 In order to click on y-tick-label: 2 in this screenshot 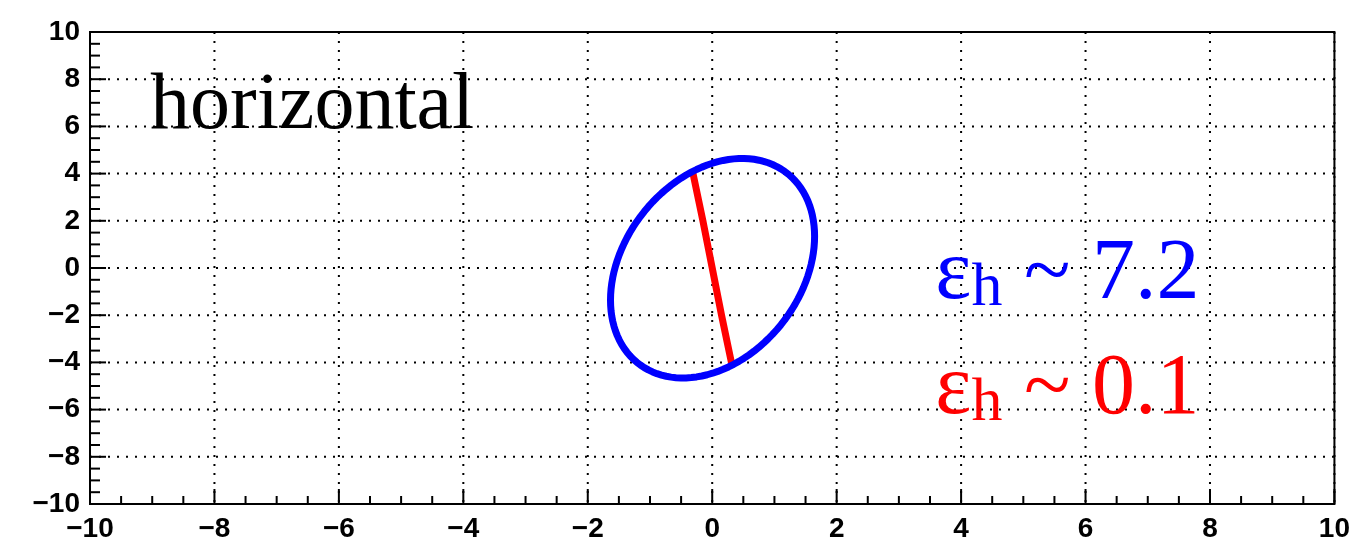, I will do `click(72, 219)`.